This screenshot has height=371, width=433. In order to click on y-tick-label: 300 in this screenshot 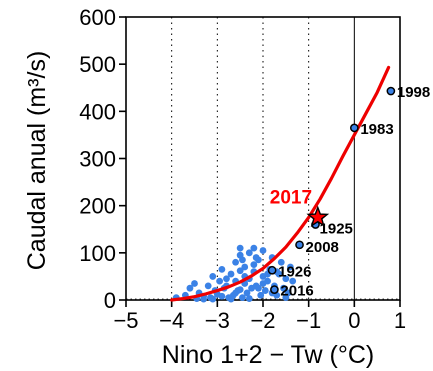, I will do `click(97, 159)`.